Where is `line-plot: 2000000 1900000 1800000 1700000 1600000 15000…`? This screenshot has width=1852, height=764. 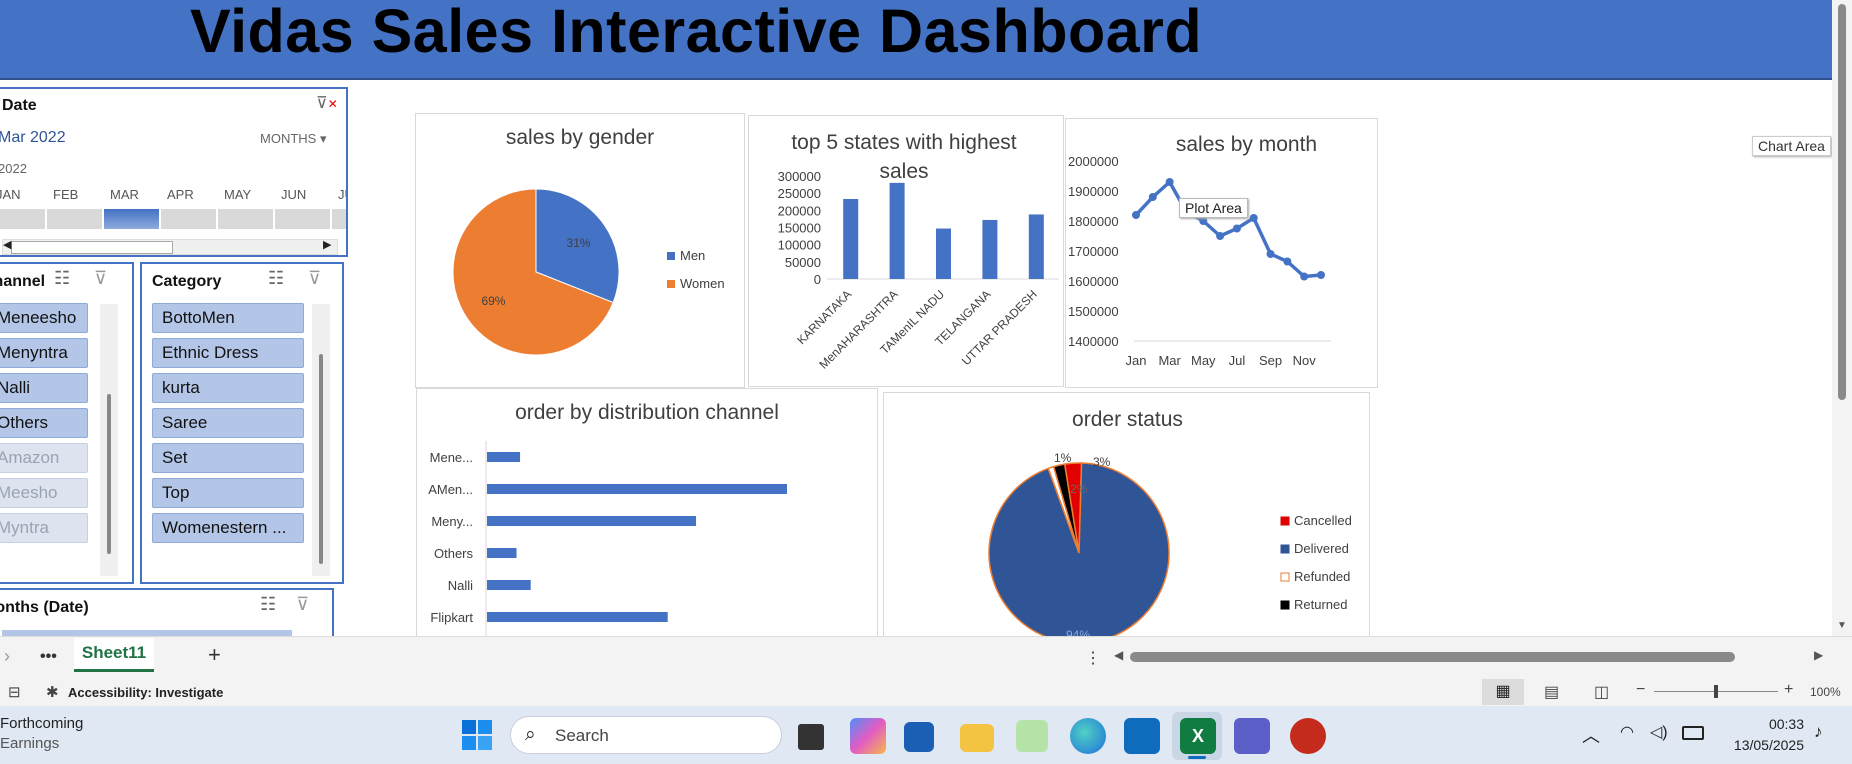 line-plot: 2000000 1900000 1800000 1700000 1600000 15000… is located at coordinates (1222, 254).